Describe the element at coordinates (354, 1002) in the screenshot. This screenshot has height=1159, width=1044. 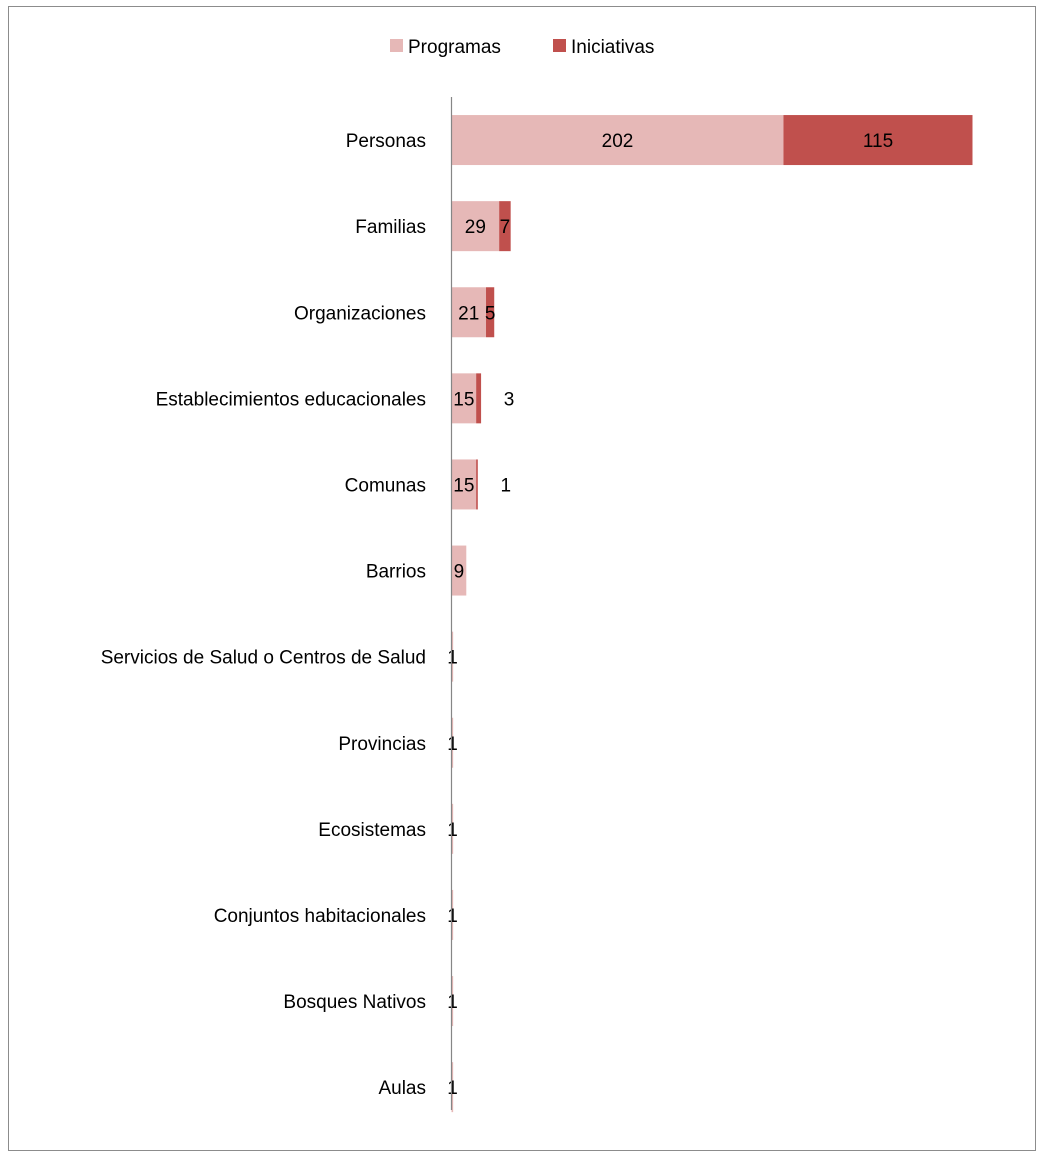
I see `category-label: Bosques Nativos` at that location.